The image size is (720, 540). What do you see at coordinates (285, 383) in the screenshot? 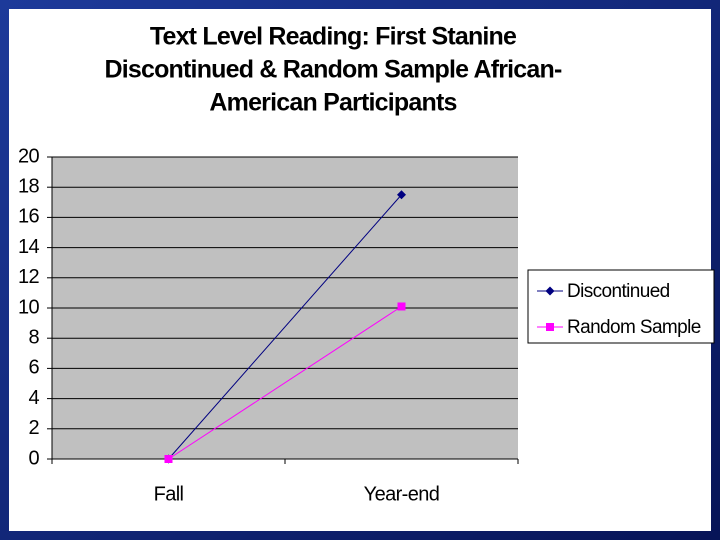
I see `line` at bounding box center [285, 383].